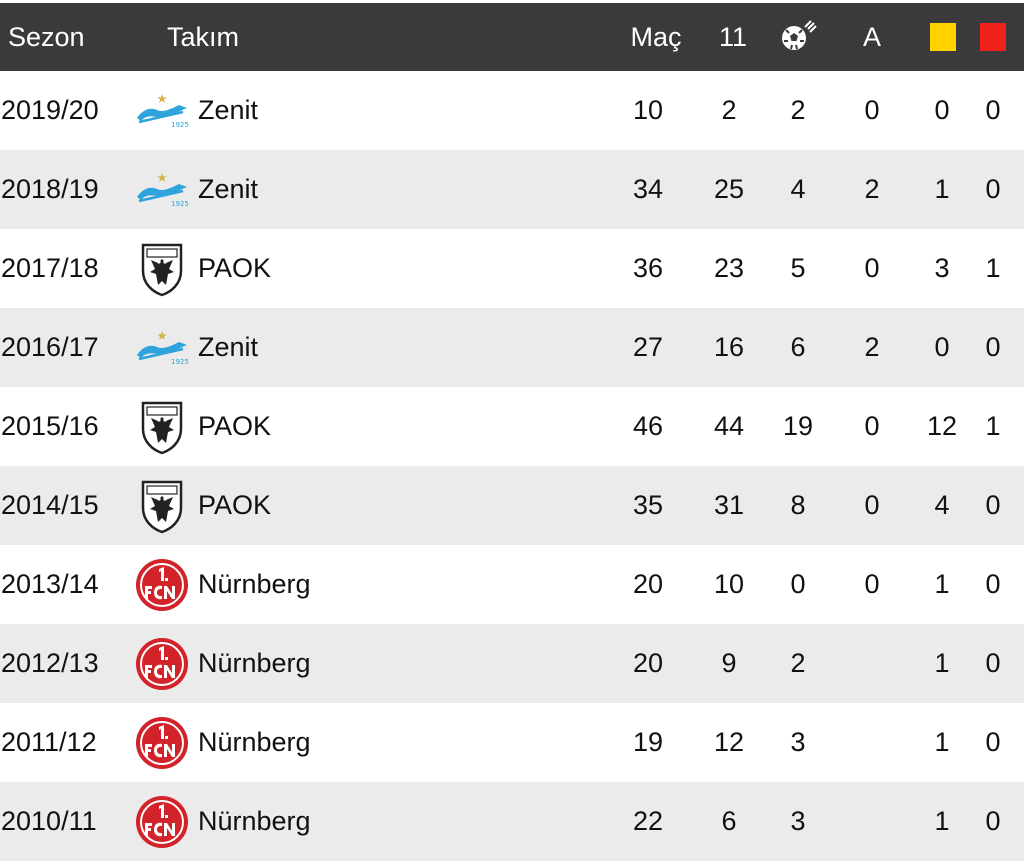 The width and height of the screenshot is (1024, 863). Describe the element at coordinates (942, 268) in the screenshot. I see `yellow-cards-cell: 3` at that location.